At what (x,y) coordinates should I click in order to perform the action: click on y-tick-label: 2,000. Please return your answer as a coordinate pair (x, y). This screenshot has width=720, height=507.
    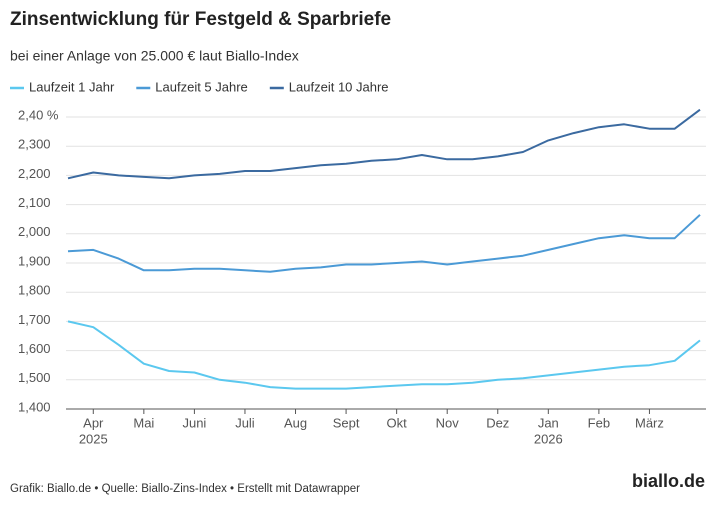
    Looking at the image, I should click on (34, 231).